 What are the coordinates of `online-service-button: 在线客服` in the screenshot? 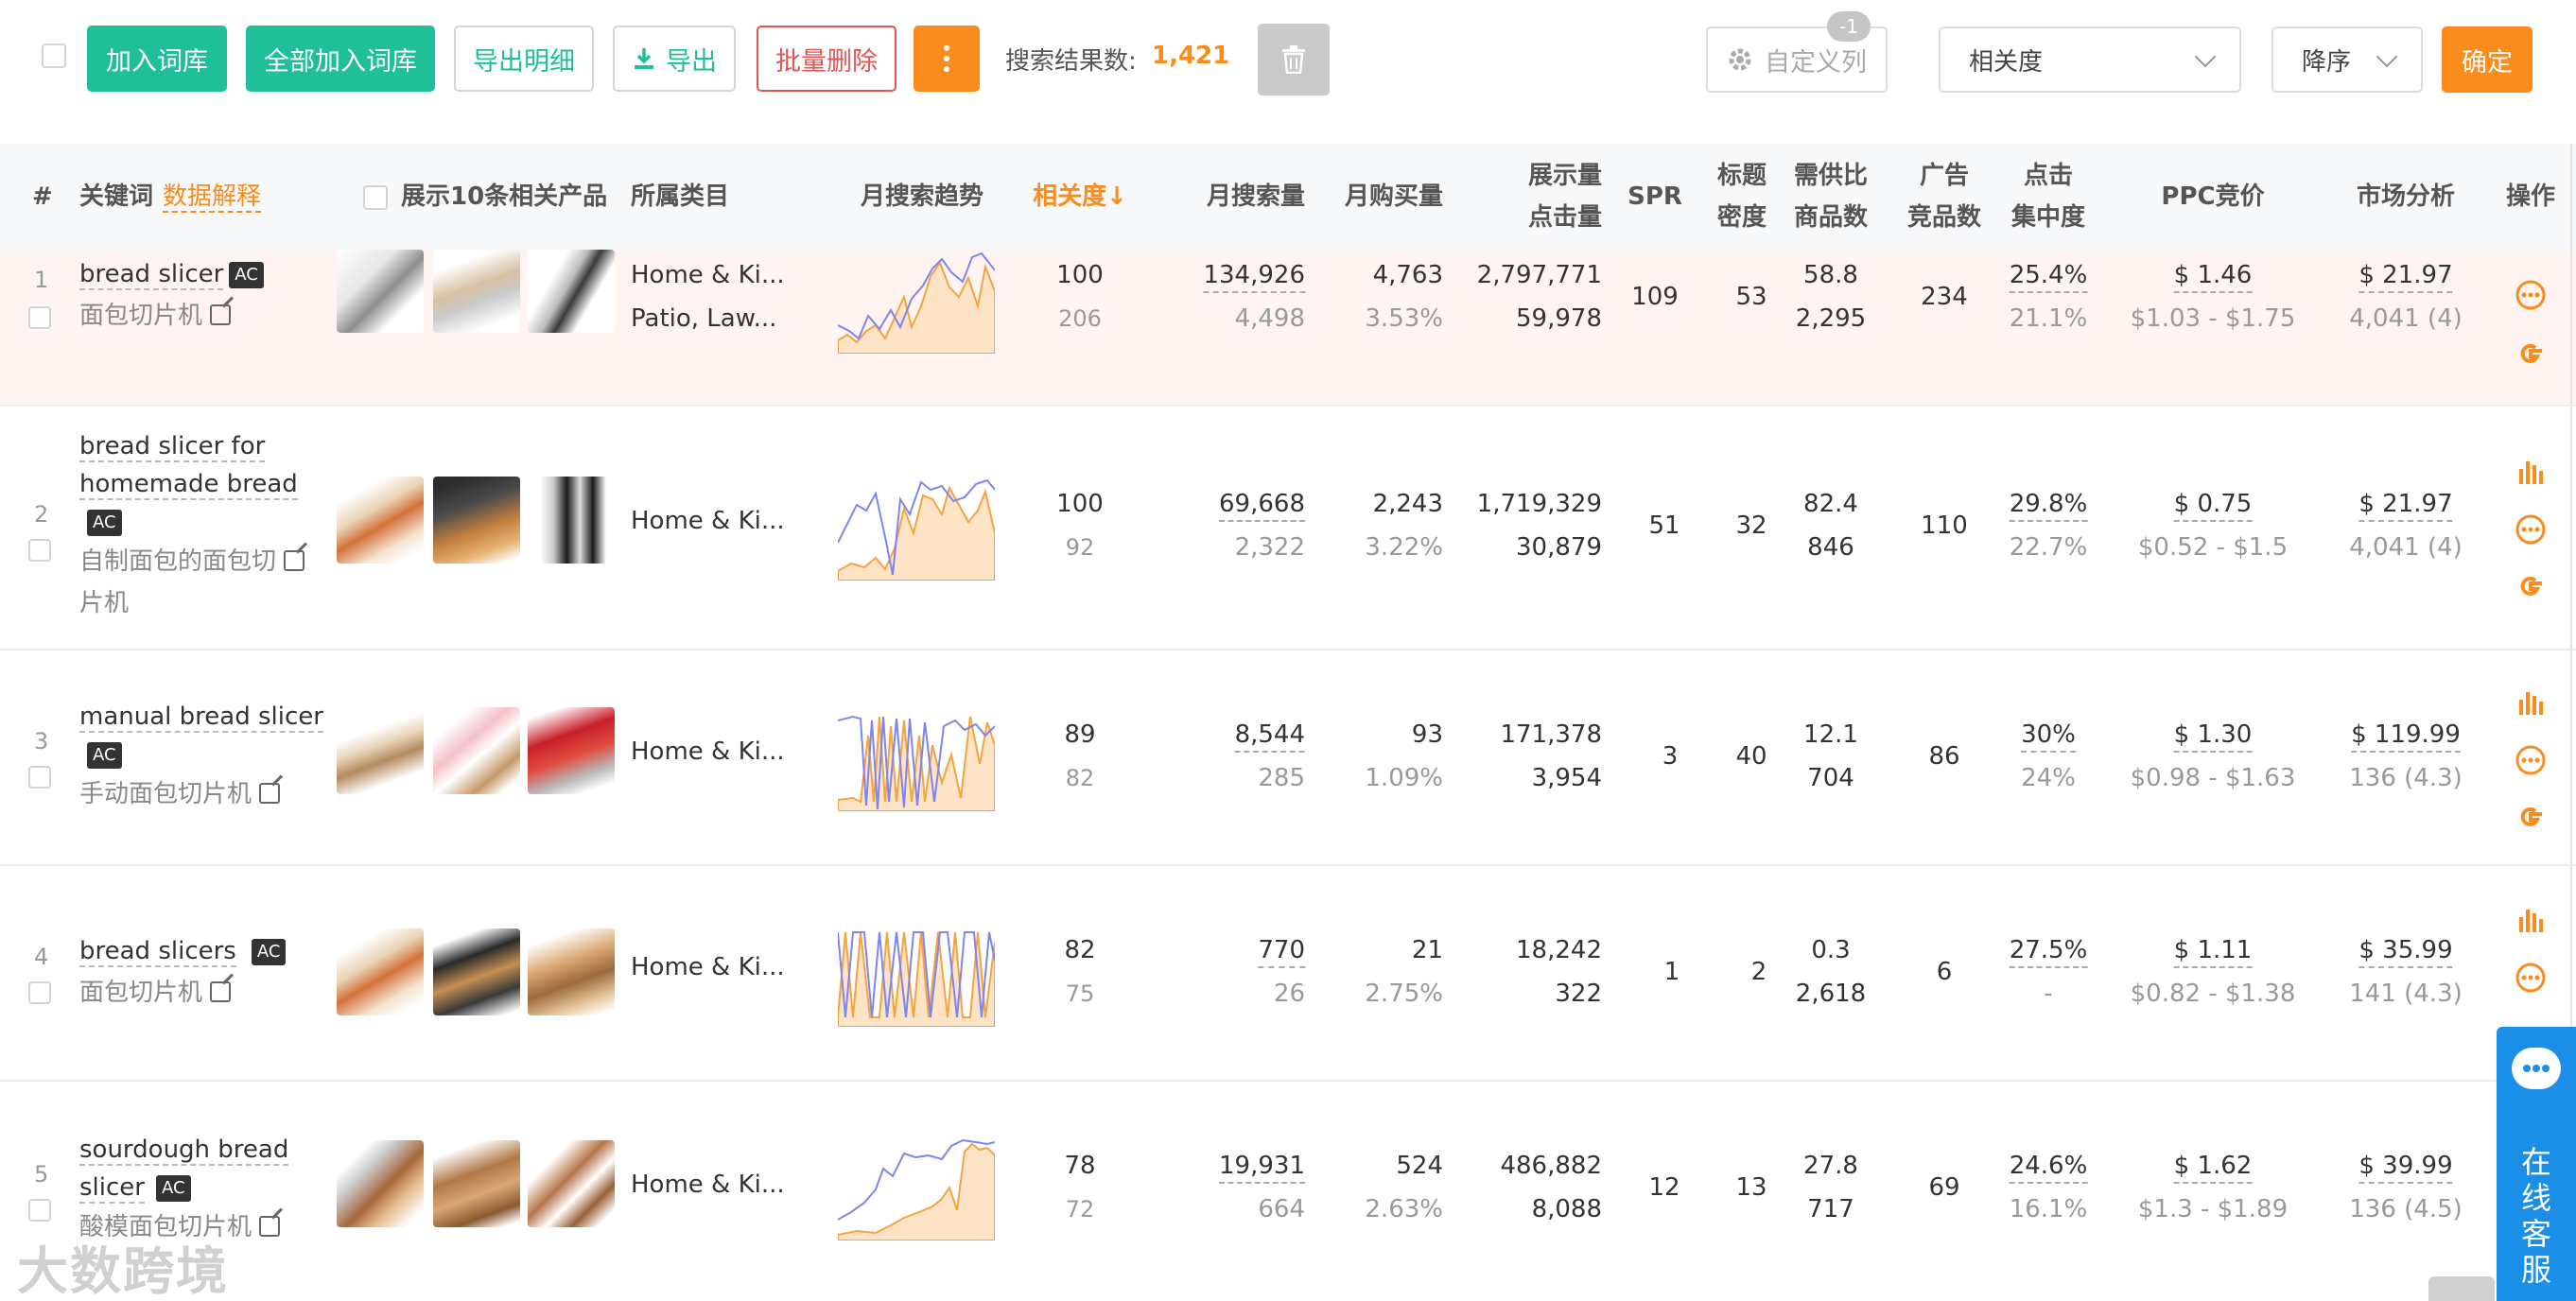 It's located at (2536, 1164).